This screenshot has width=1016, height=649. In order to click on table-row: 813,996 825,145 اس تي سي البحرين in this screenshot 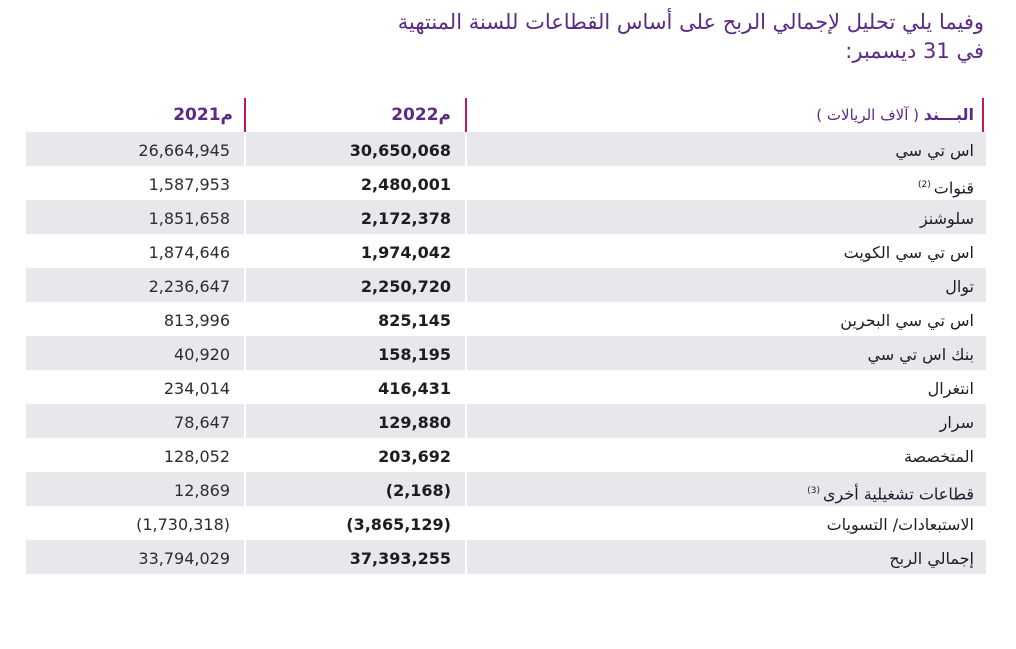, I will do `click(506, 319)`.